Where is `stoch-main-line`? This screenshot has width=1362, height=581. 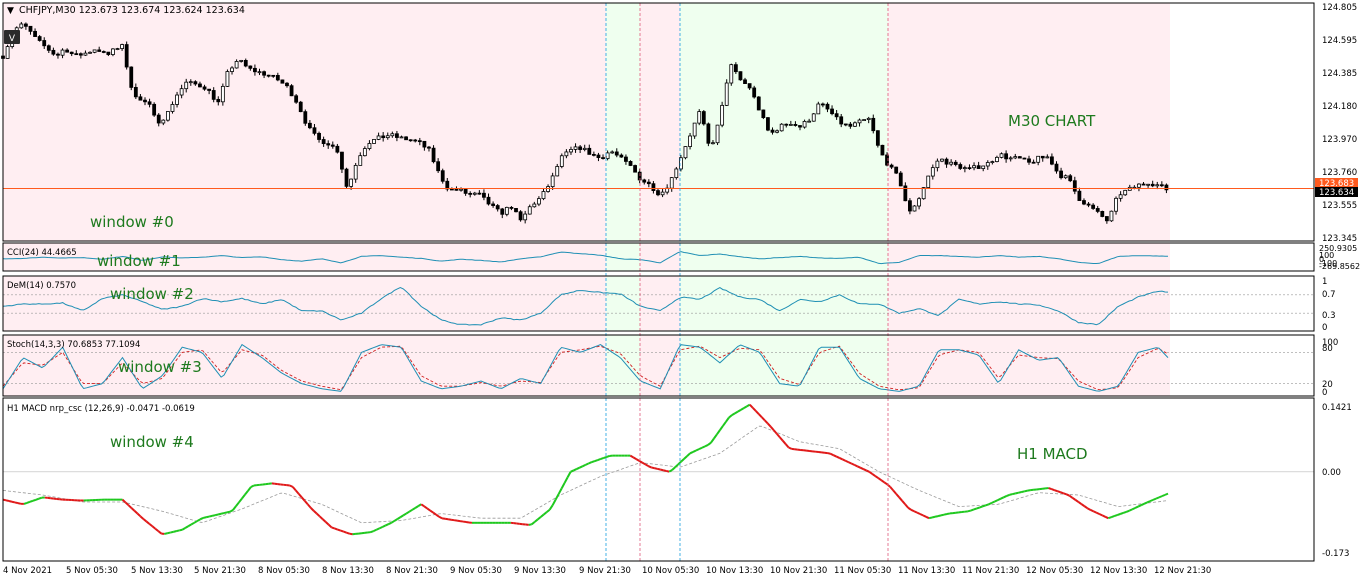
stoch-main-line is located at coordinates (585, 367).